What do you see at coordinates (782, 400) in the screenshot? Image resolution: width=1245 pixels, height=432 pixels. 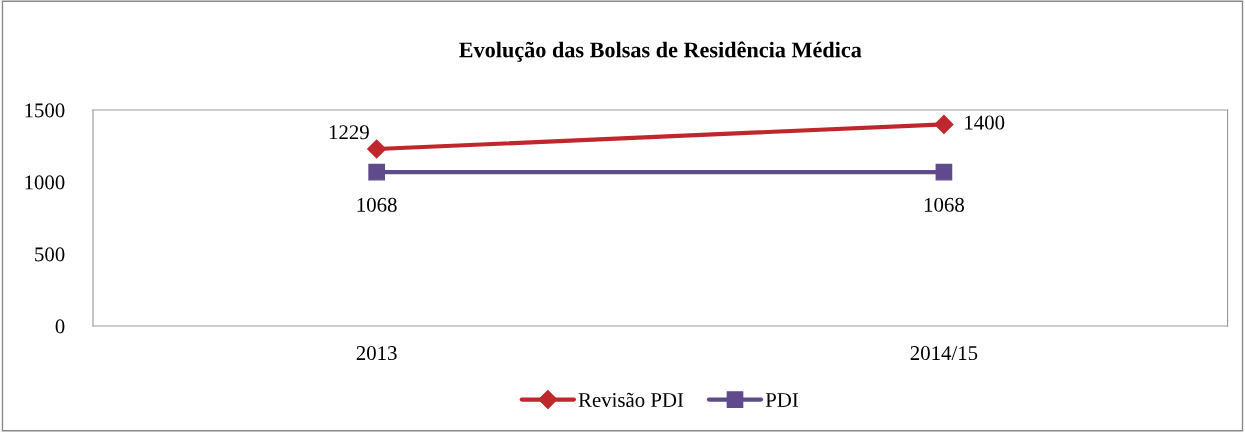 I see `legend-label: PDI` at bounding box center [782, 400].